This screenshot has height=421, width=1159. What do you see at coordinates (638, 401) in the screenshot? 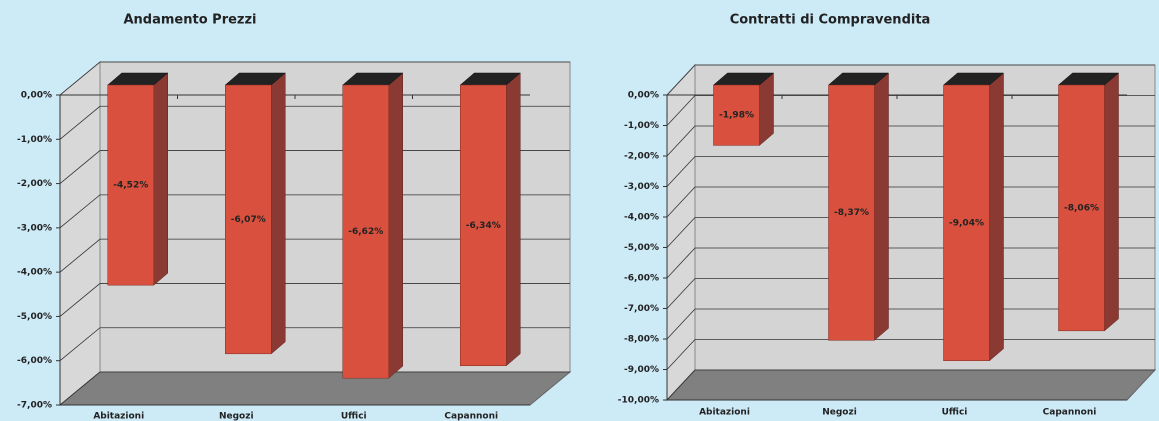
I see `y-tick-label: -10,00%` at bounding box center [638, 401].